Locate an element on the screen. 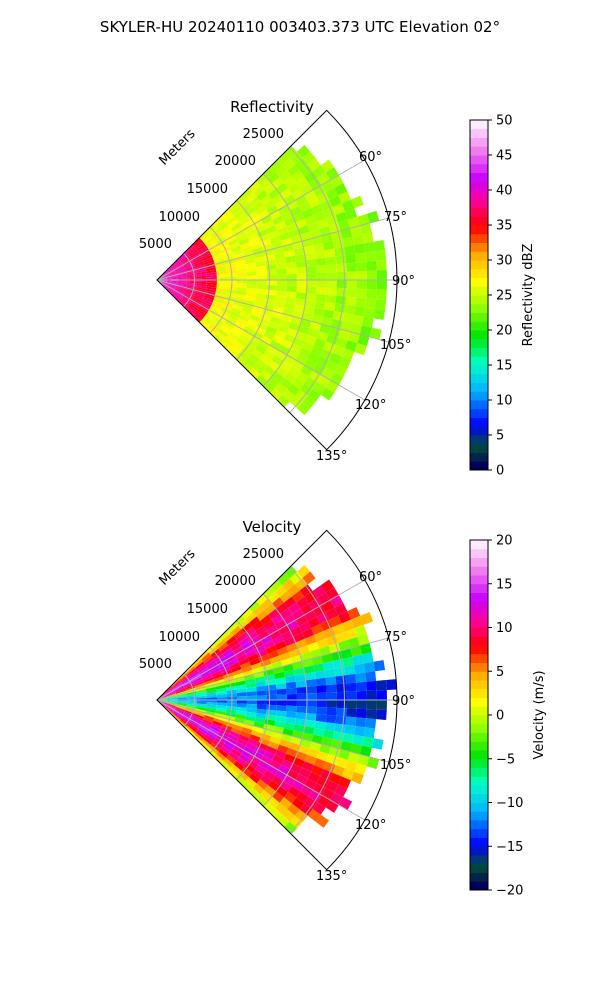 The image size is (600, 1000). azimuth-tick-label: 120° is located at coordinates (370, 825).